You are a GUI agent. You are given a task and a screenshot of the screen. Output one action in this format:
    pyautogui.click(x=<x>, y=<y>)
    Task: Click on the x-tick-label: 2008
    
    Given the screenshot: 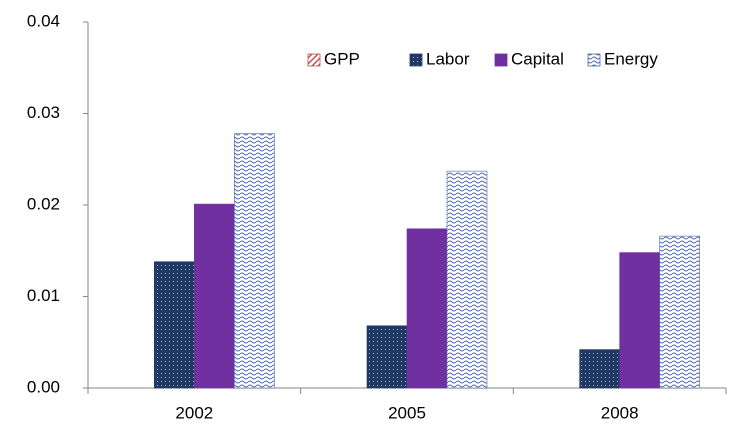 What is the action you would take?
    pyautogui.click(x=620, y=412)
    